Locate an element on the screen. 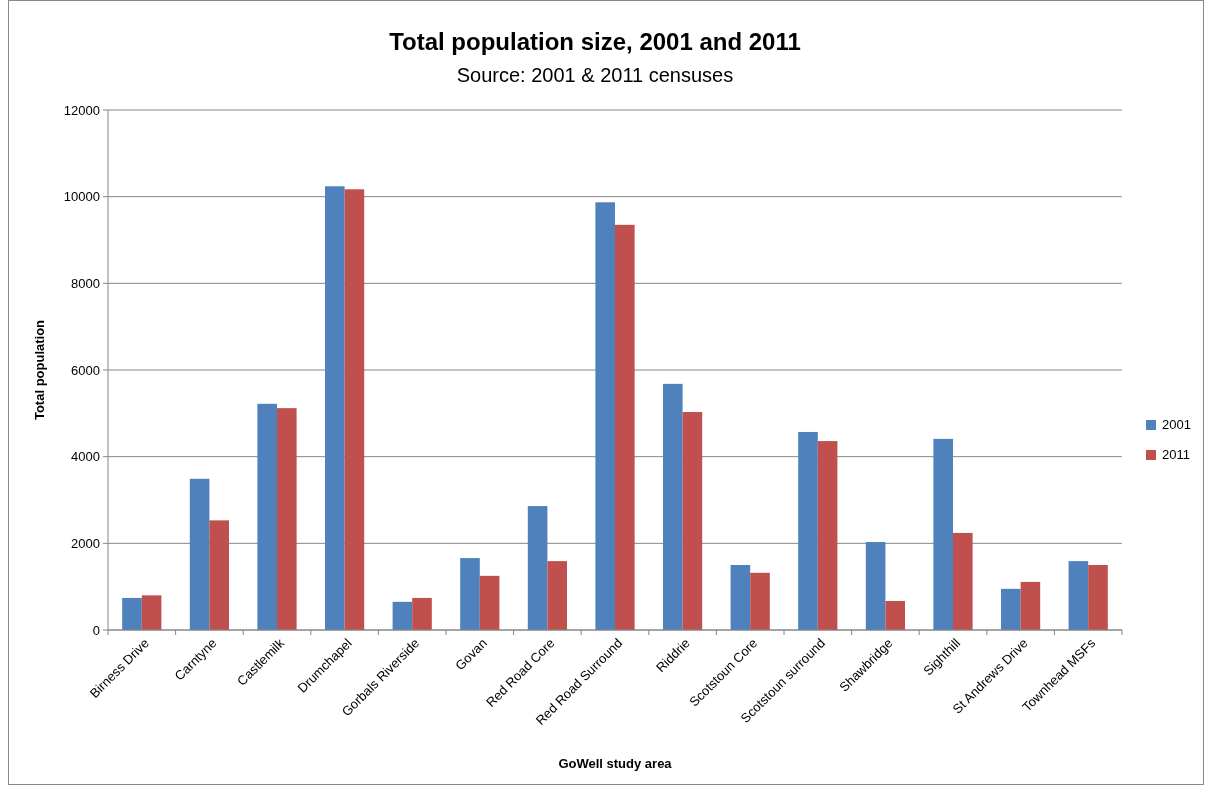  x-axis-title: GoWell study area is located at coordinates (615, 763).